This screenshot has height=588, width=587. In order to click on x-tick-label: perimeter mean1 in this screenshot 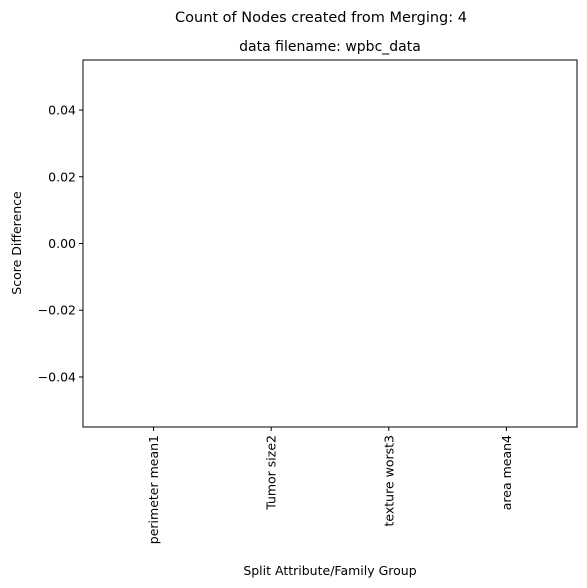, I will do `click(153, 489)`.